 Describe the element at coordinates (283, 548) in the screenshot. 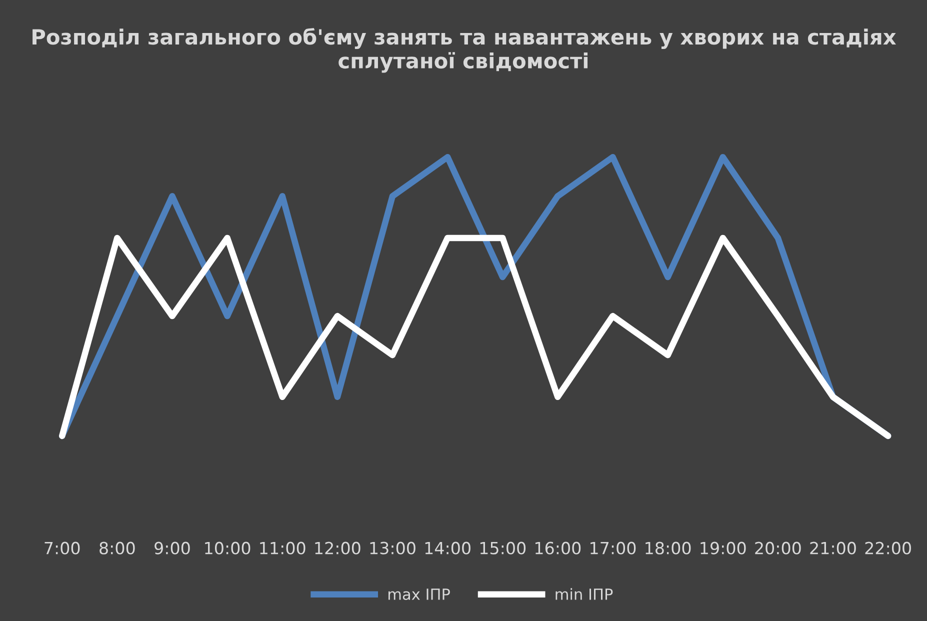

I see `x-tick-label: 11:00` at that location.